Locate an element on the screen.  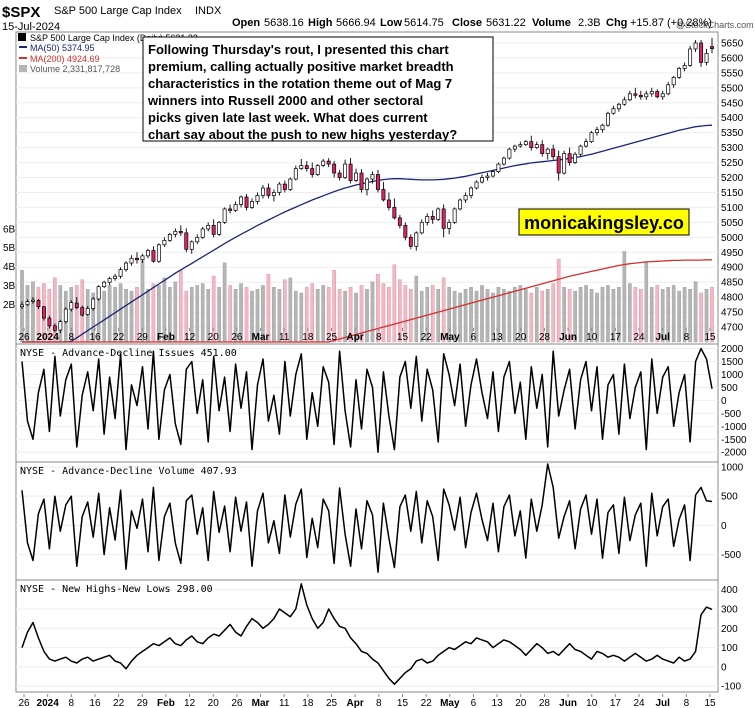
x-axis-price-label: 17 is located at coordinates (616, 337).